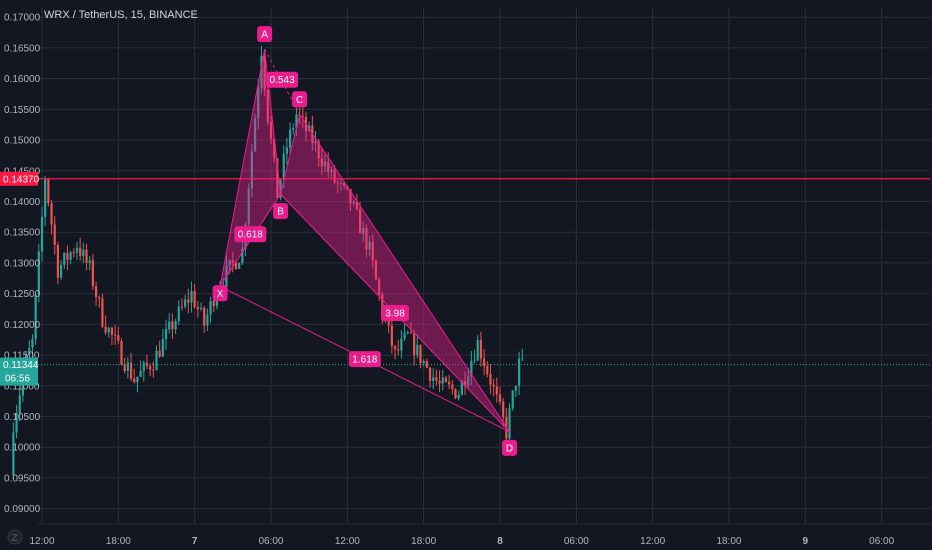  I want to click on y-tick-label: 0.09000, so click(22, 509).